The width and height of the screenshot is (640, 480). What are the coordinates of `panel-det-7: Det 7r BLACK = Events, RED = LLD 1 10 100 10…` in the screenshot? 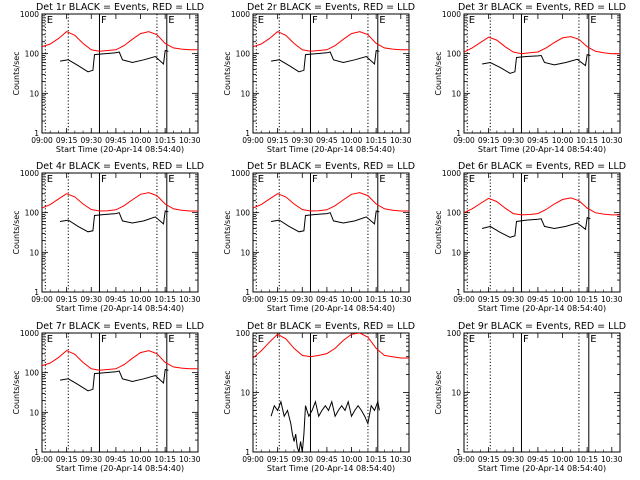 It's located at (108, 397).